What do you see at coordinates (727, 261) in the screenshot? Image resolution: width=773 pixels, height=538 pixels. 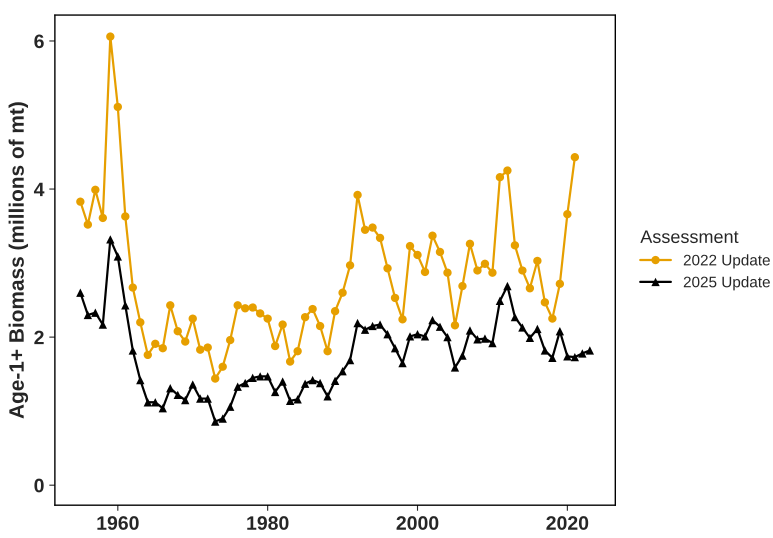 I see `legend-label: 2022 Update` at bounding box center [727, 261].